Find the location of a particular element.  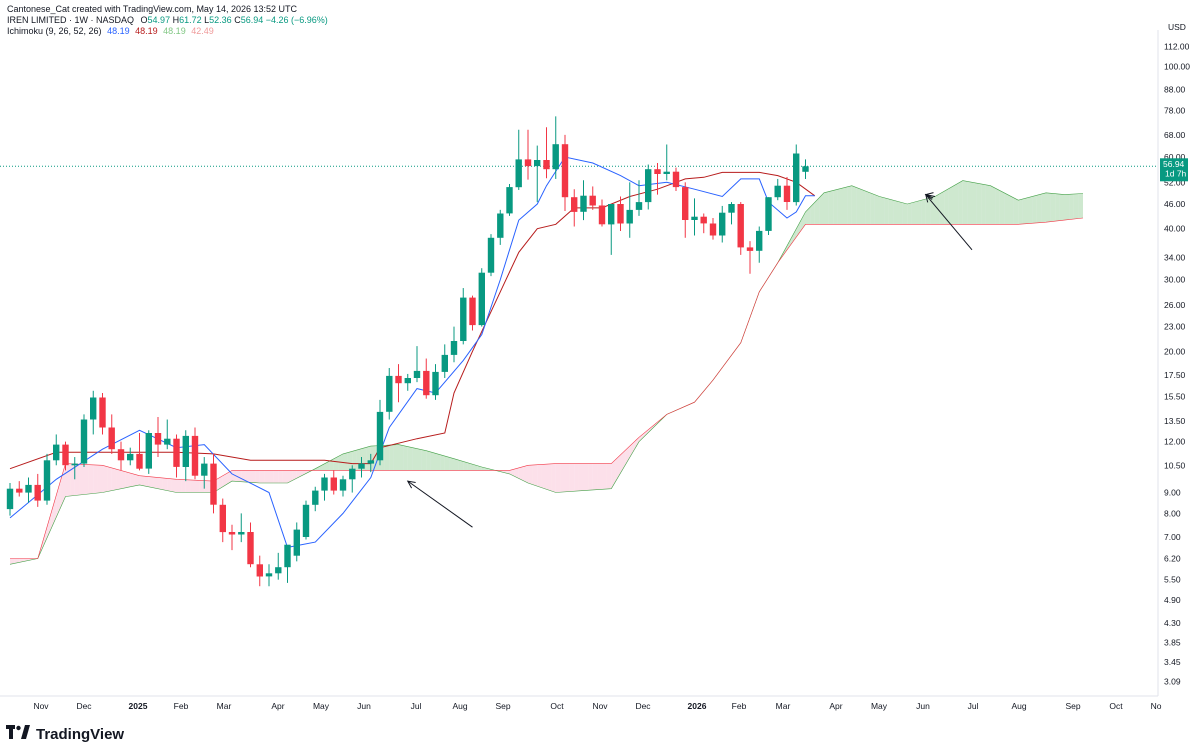

close-value: 56.94 is located at coordinates (252, 20).